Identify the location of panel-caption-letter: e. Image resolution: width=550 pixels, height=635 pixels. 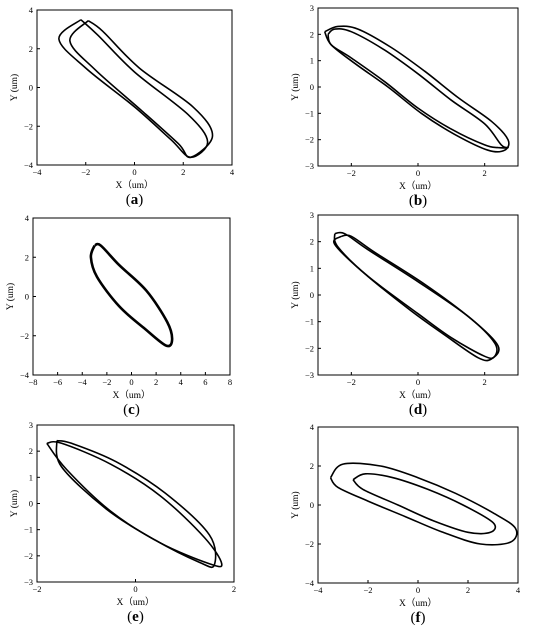
(135, 617).